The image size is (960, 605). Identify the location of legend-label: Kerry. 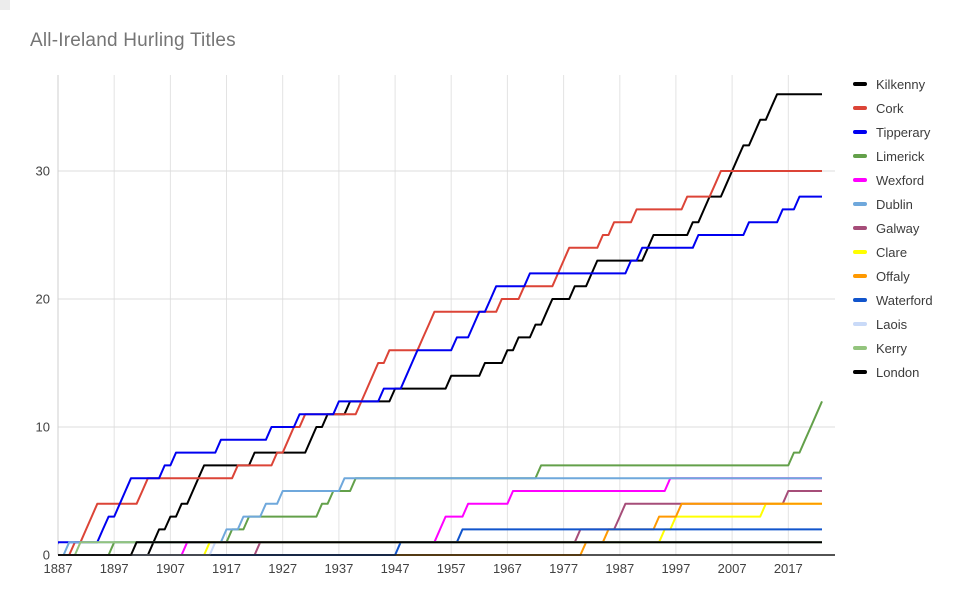
(892, 348).